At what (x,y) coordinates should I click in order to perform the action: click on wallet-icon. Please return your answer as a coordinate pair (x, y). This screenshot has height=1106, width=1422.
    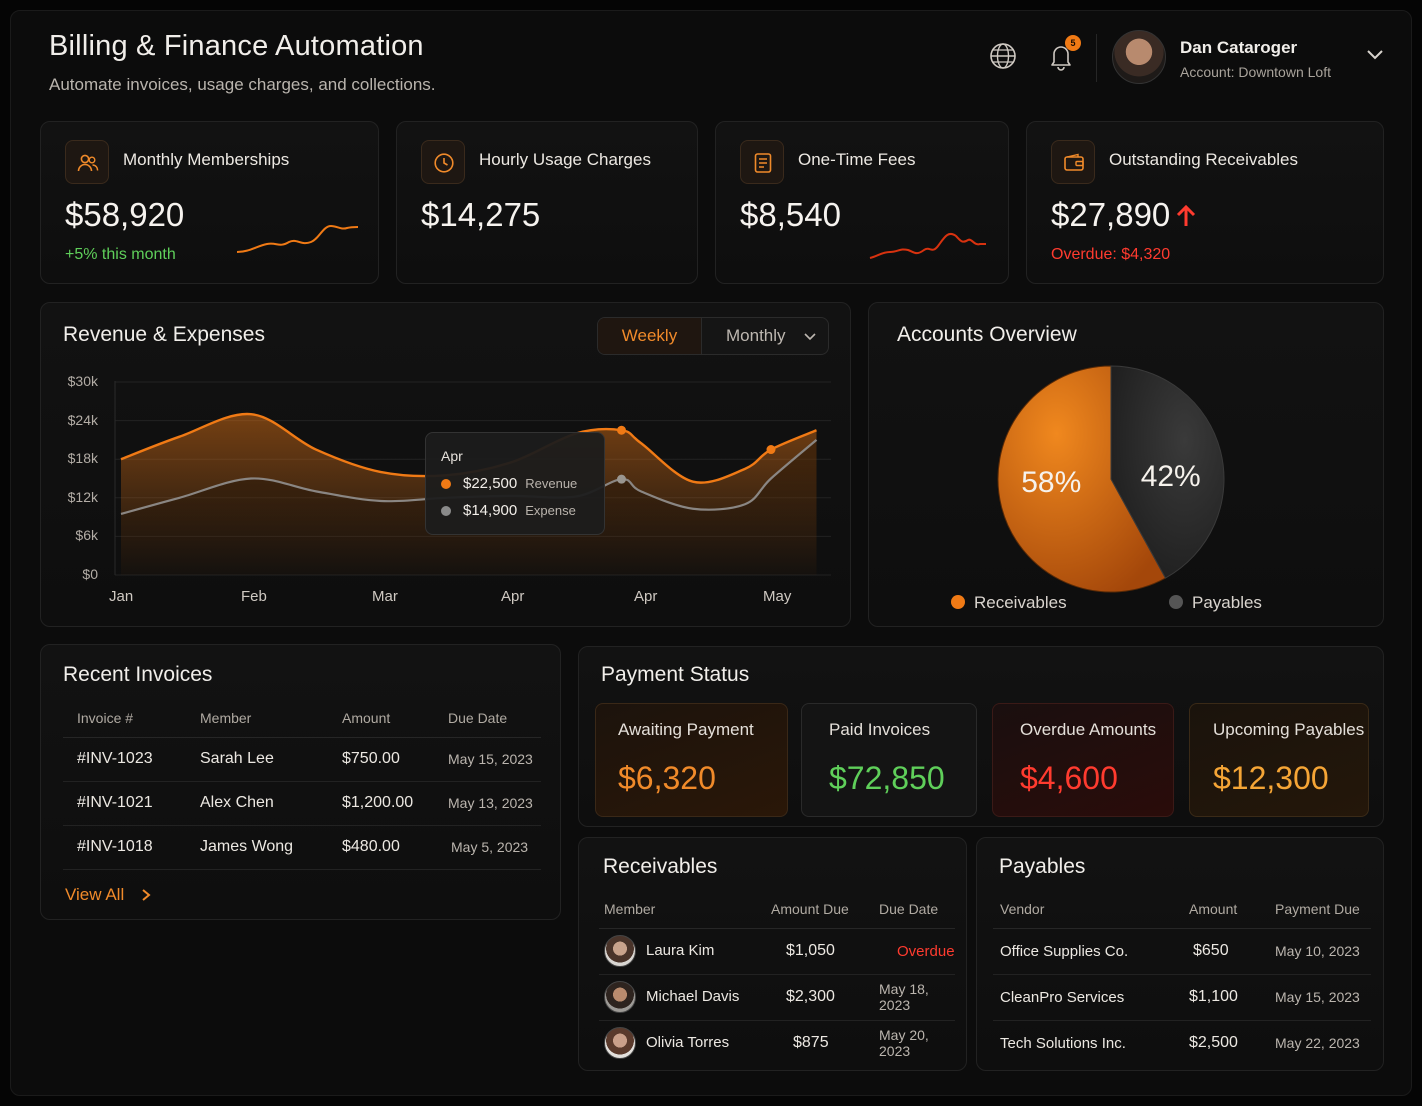
    Looking at the image, I should click on (1073, 162).